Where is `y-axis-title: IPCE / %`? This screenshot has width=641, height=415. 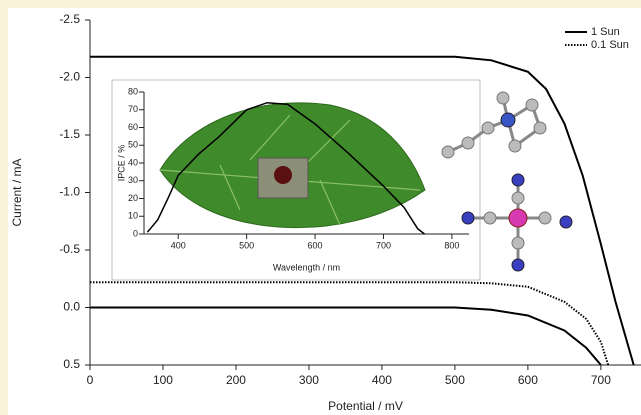
y-axis-title: IPCE / % is located at coordinates (121, 163).